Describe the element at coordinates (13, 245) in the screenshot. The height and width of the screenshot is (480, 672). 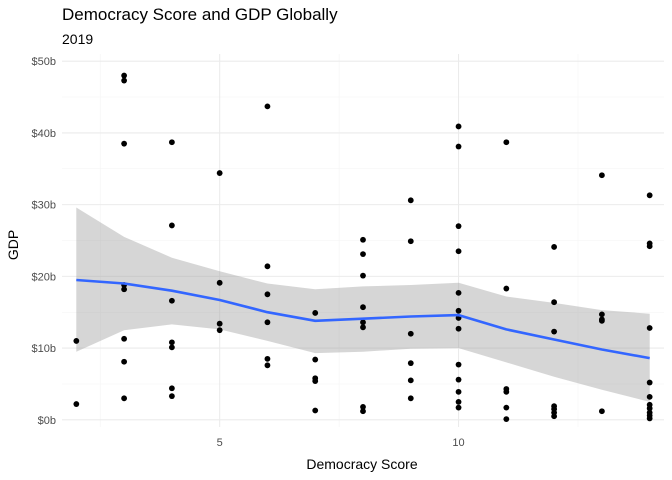
I see `y-axis-label: GDP` at that location.